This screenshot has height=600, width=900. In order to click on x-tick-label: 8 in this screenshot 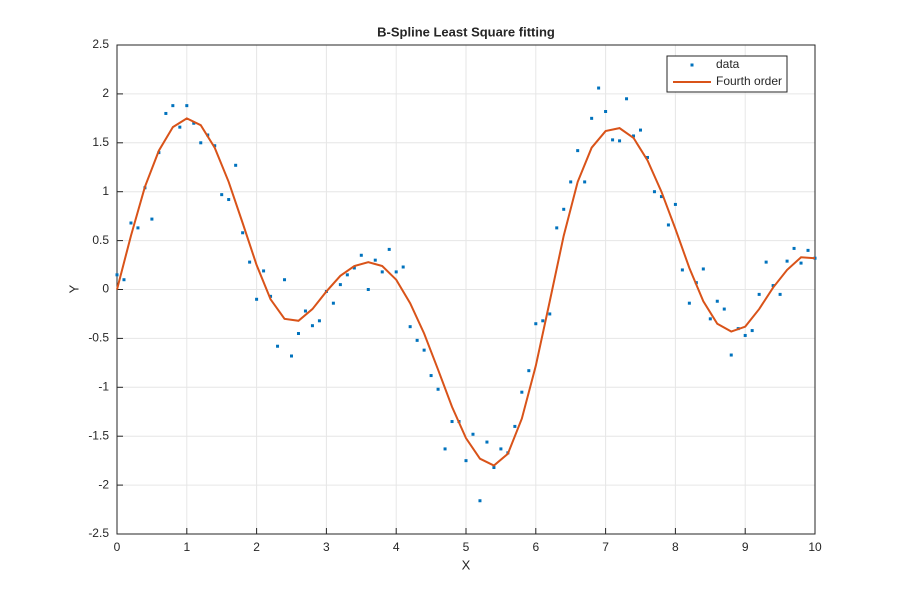, I will do `click(675, 547)`.